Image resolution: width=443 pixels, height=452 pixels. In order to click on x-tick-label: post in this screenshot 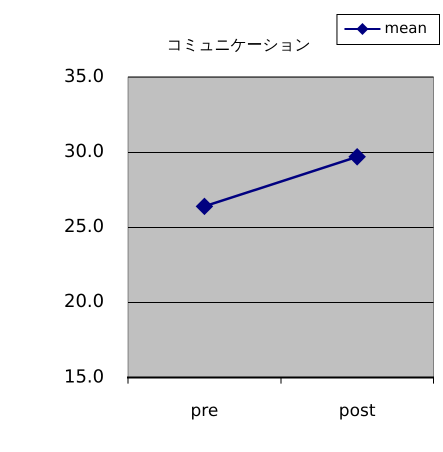, I will do `click(357, 411)`.